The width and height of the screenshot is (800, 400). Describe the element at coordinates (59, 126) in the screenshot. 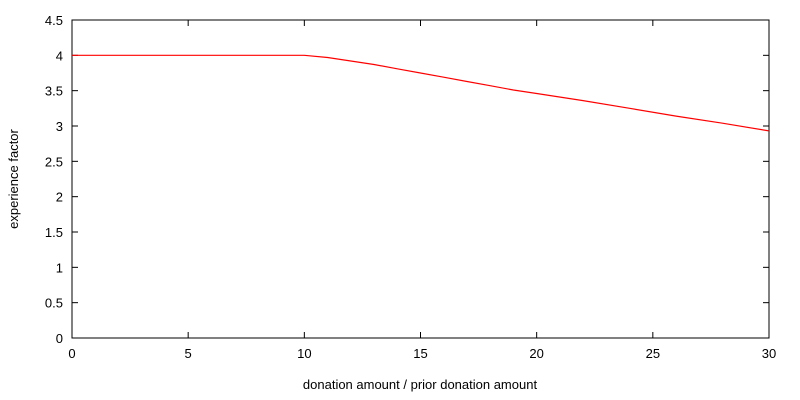

I see `y-tick-label: 3` at that location.